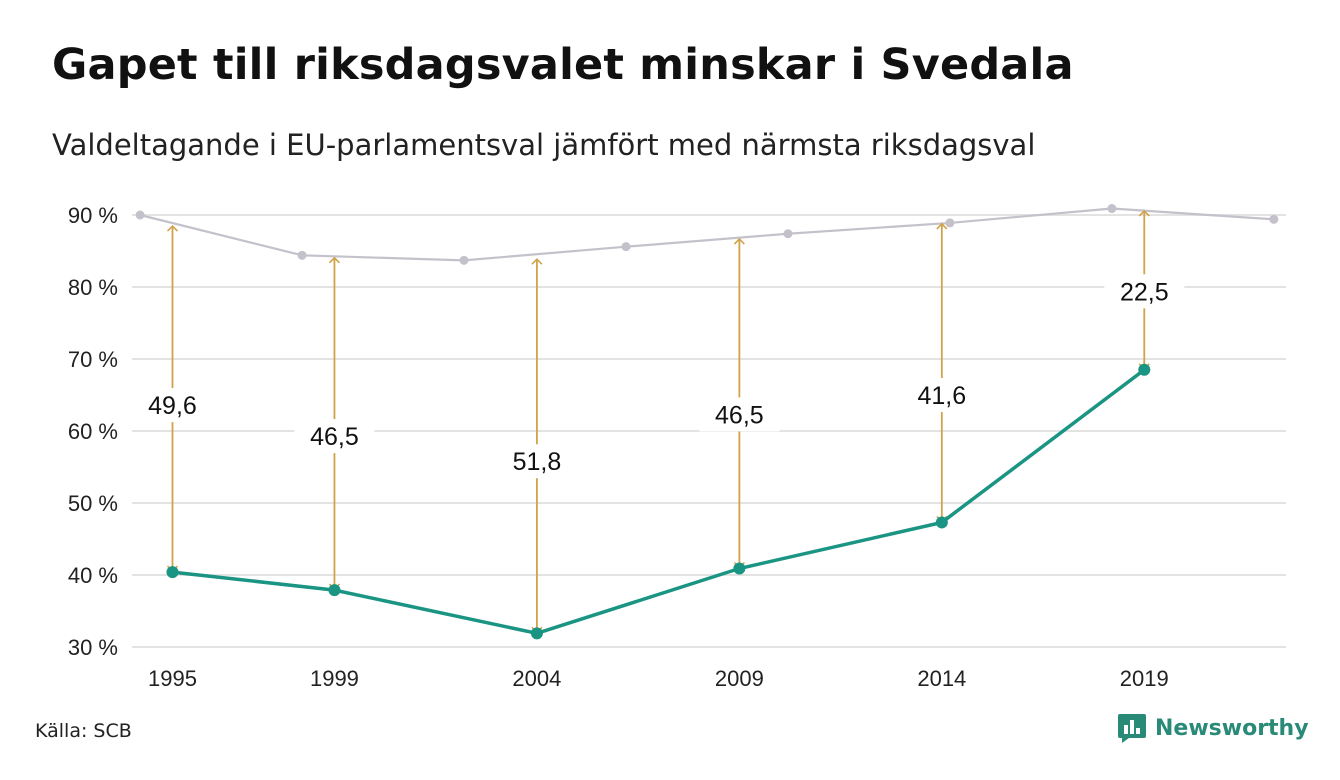  What do you see at coordinates (658, 678) in the screenshot?
I see `x-axis: 1995 1999 2004 2009 2014 2019` at bounding box center [658, 678].